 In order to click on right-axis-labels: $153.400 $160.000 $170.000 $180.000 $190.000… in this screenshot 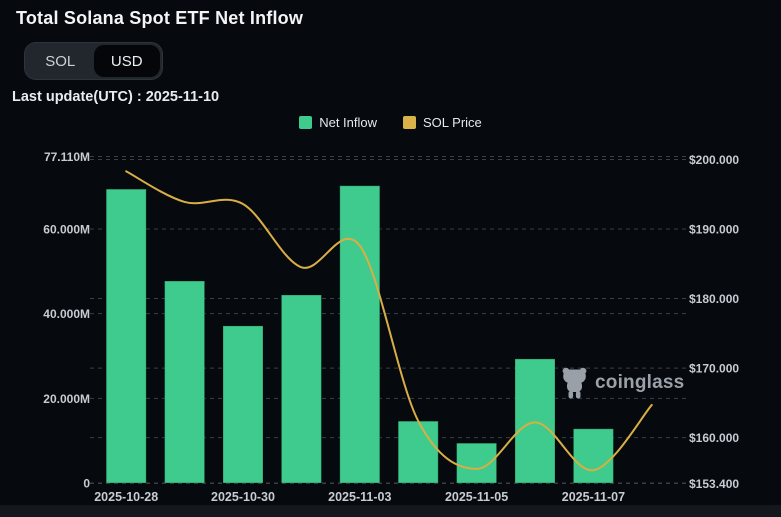, I will do `click(714, 322)`.